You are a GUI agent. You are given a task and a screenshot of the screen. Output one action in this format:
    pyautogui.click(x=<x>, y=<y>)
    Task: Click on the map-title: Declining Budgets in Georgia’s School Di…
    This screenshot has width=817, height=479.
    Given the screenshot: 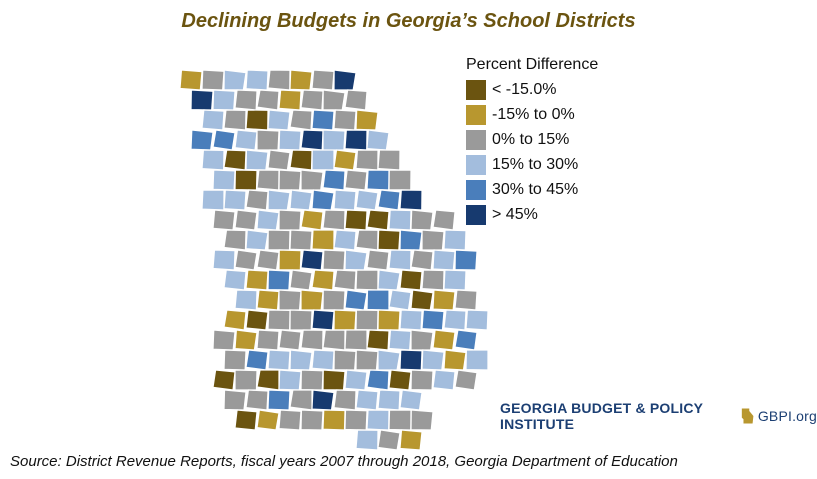 What is the action you would take?
    pyautogui.click(x=408, y=21)
    